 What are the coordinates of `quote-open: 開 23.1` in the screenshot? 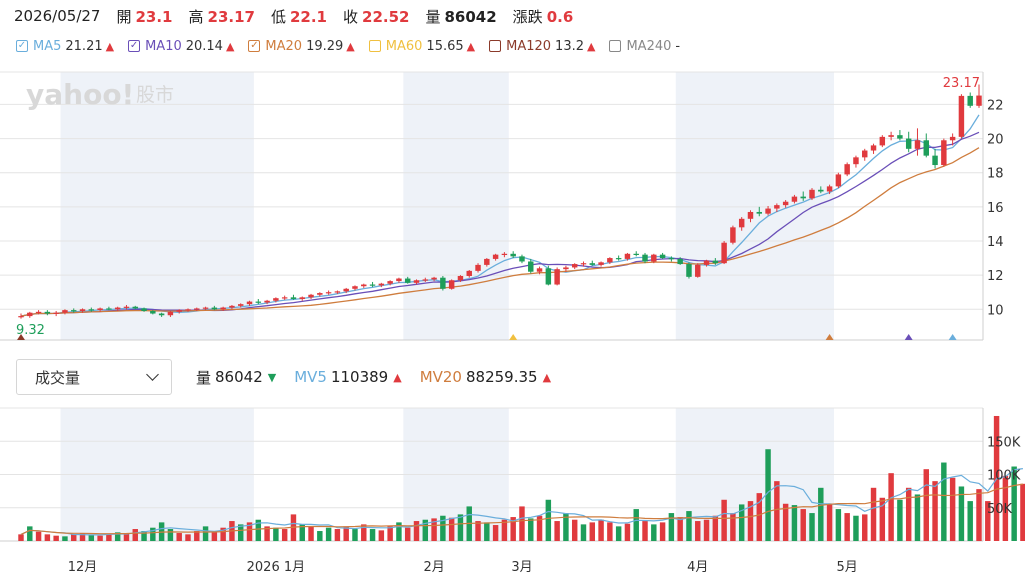 It's located at (144, 16).